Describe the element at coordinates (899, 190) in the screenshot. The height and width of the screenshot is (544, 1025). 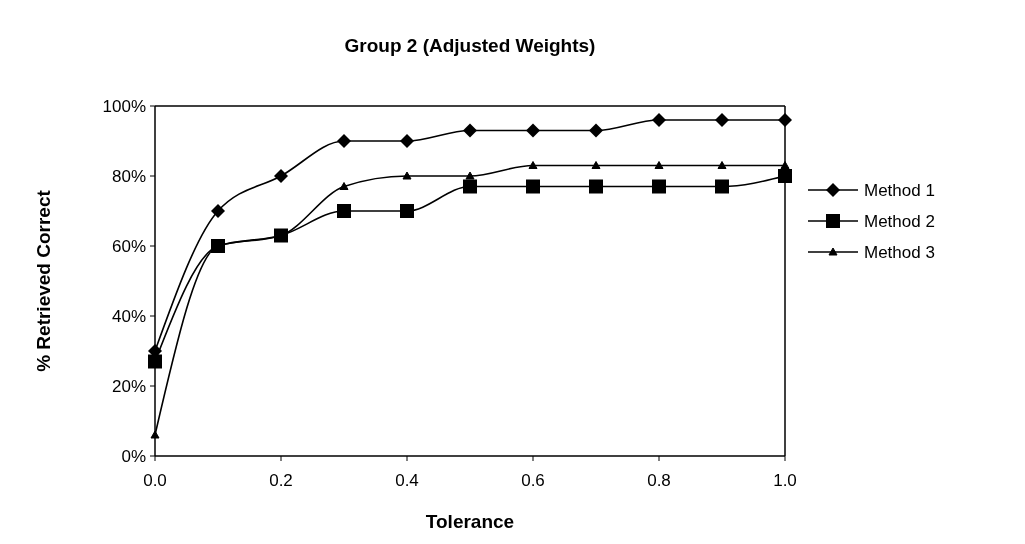
I see `legend-label: Method 1` at that location.